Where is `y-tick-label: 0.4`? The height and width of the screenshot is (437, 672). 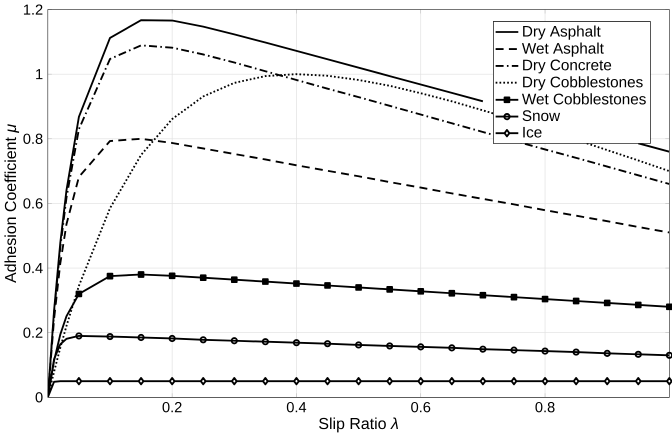
y-tick-label: 0.4 is located at coordinates (33, 268).